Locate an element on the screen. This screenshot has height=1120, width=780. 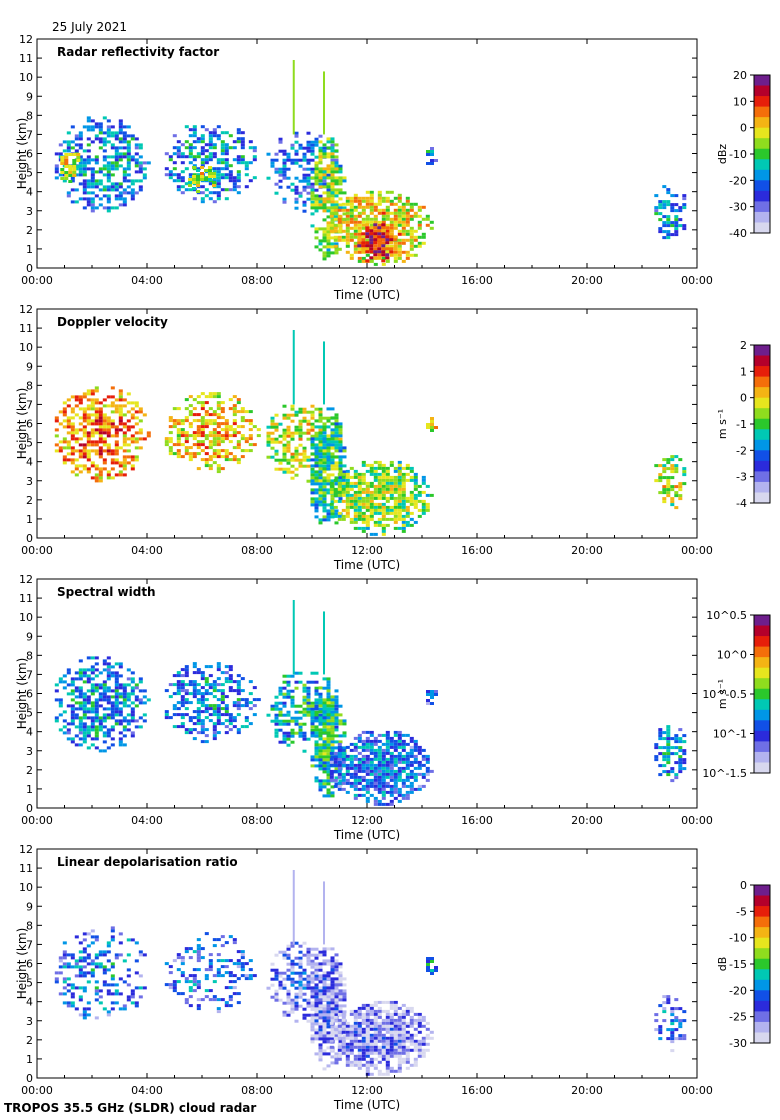
y-tick-label: 10 is located at coordinates (26, 347).